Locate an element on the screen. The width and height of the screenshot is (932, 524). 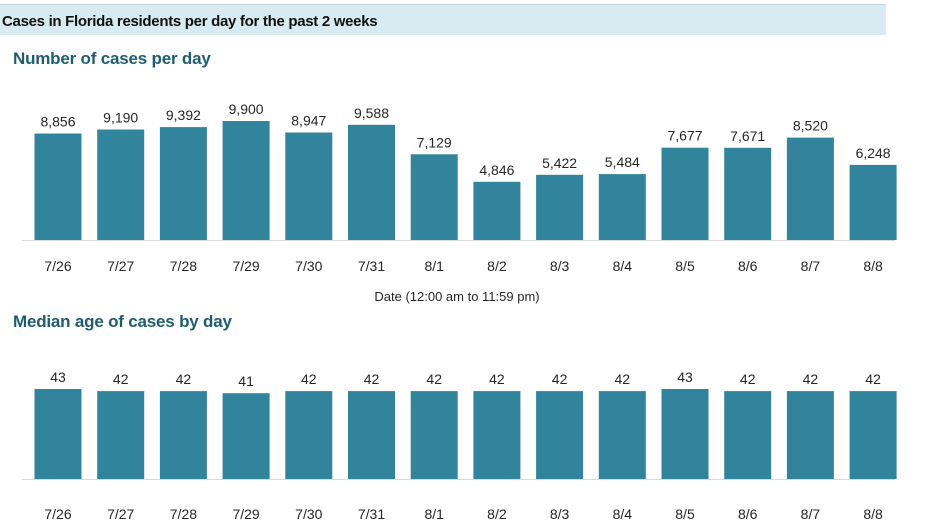
bar-value-label: 7,129 is located at coordinates (434, 142).